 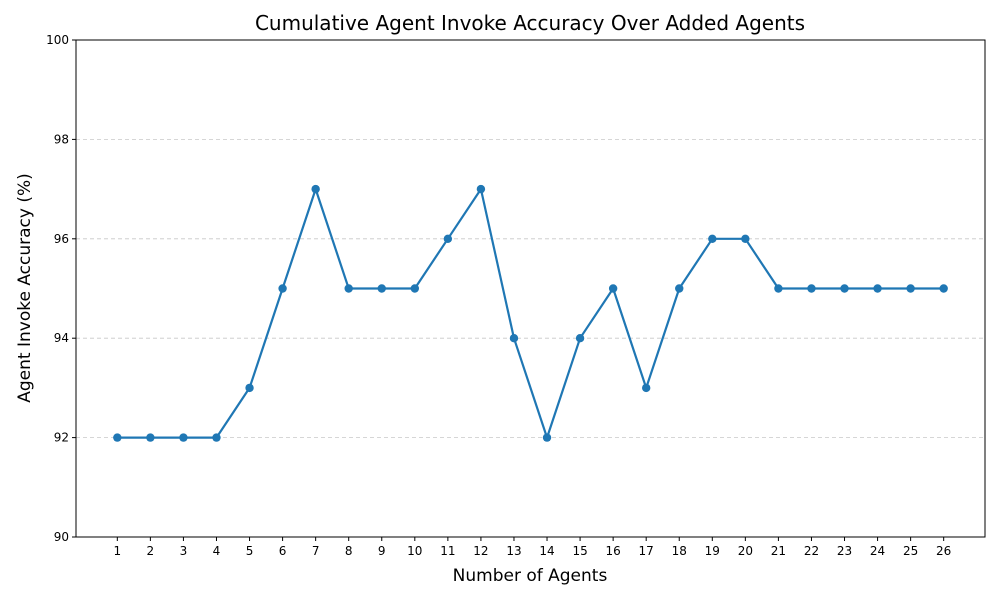 What do you see at coordinates (546, 551) in the screenshot?
I see `x-tick-label: 14` at bounding box center [546, 551].